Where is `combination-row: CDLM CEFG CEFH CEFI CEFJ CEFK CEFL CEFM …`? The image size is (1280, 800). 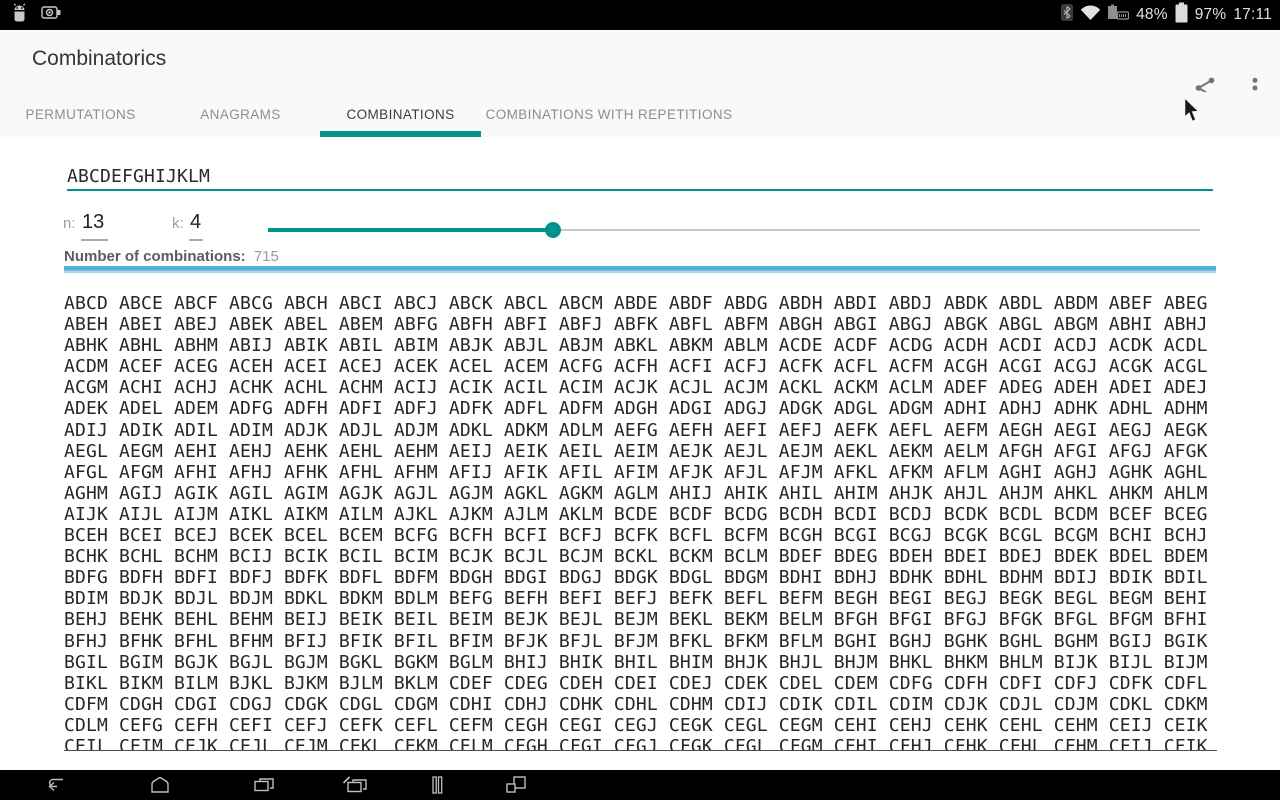
combination-row: CDLM CEFG CEFH CEFI CEFJ CEFK CEFL CEFM … is located at coordinates (636, 725).